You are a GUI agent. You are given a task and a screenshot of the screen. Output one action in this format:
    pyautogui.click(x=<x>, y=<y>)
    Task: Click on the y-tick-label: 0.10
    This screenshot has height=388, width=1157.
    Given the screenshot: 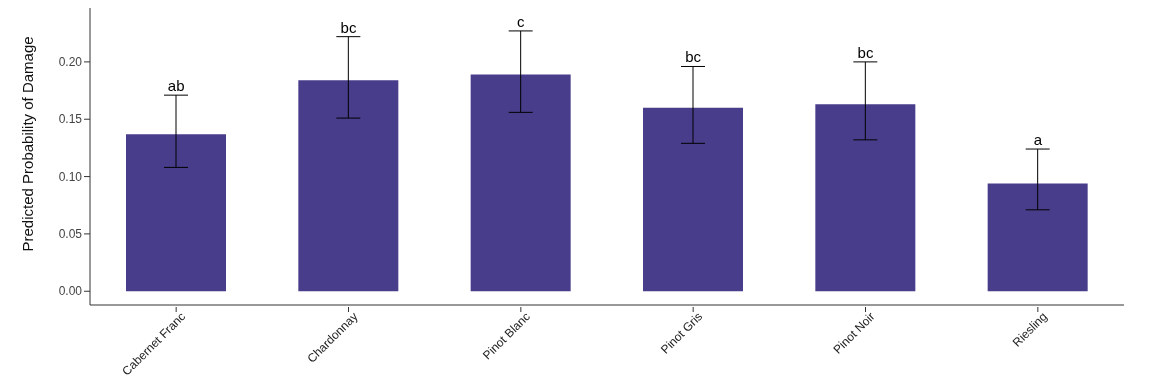 What is the action you would take?
    pyautogui.click(x=70, y=176)
    